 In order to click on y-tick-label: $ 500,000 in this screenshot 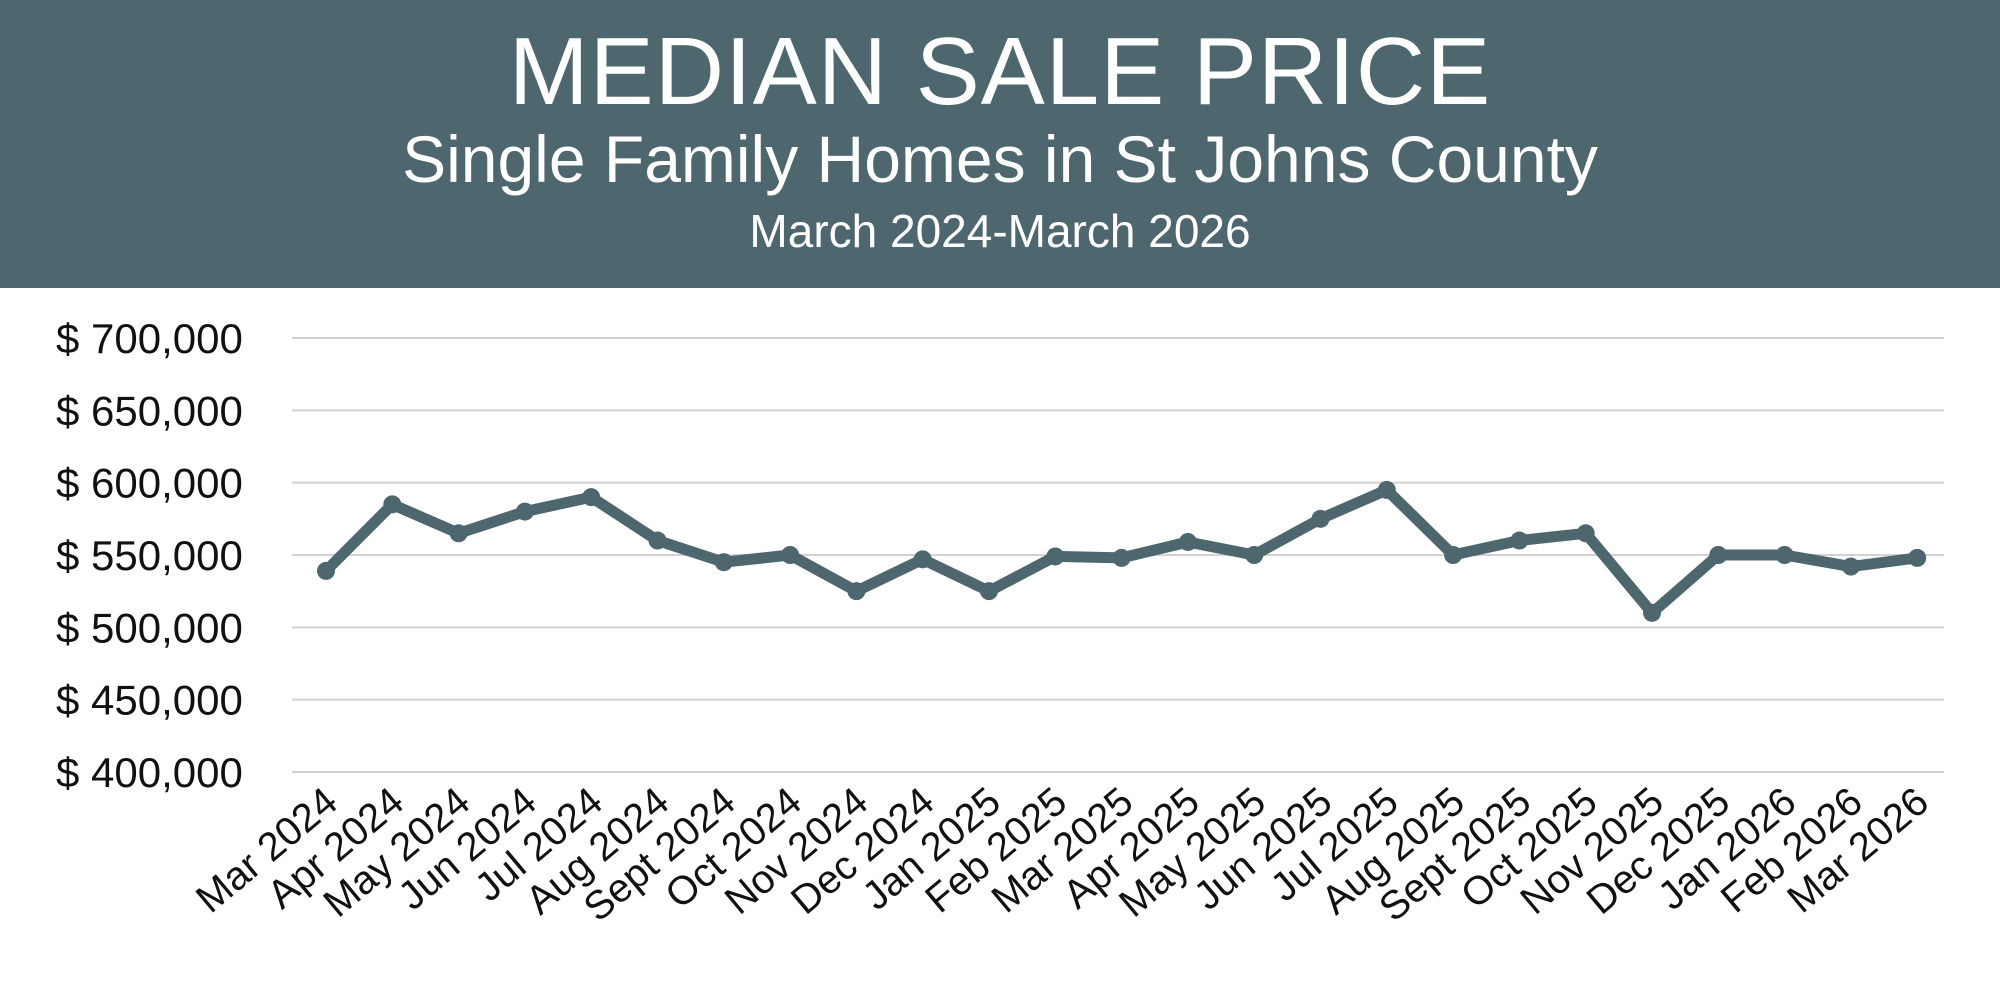, I will do `click(149, 627)`.